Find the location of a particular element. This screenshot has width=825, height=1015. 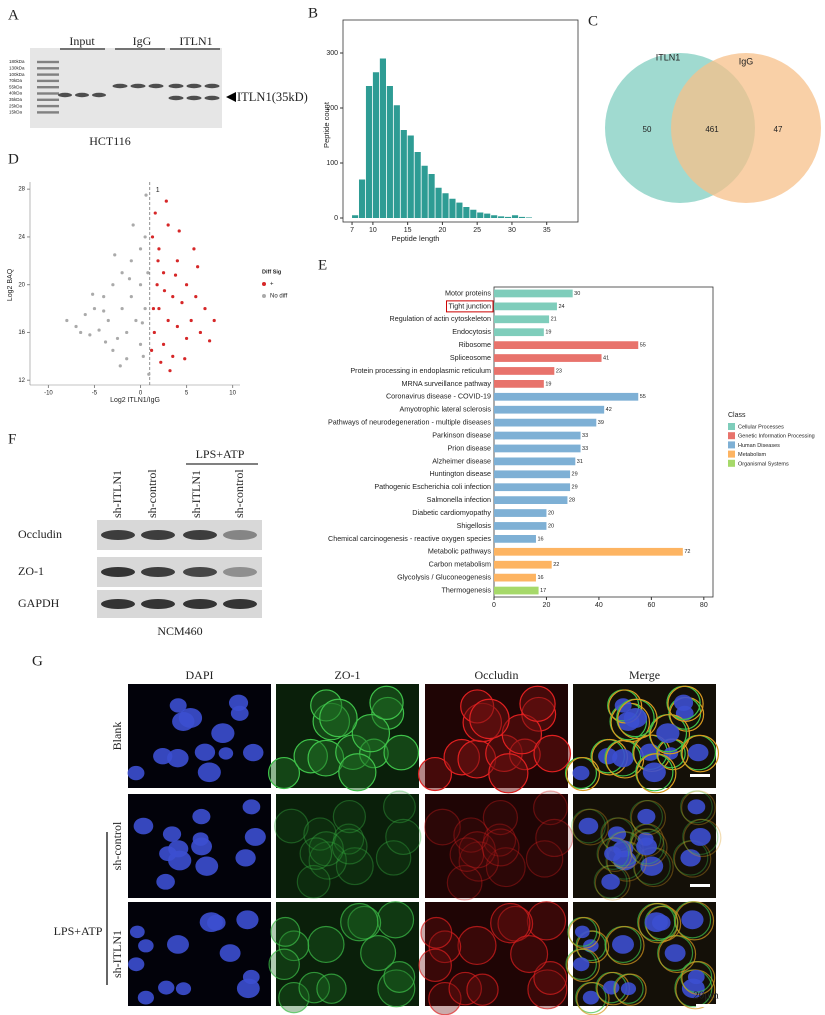

x-tick-label: 0 is located at coordinates (141, 394).